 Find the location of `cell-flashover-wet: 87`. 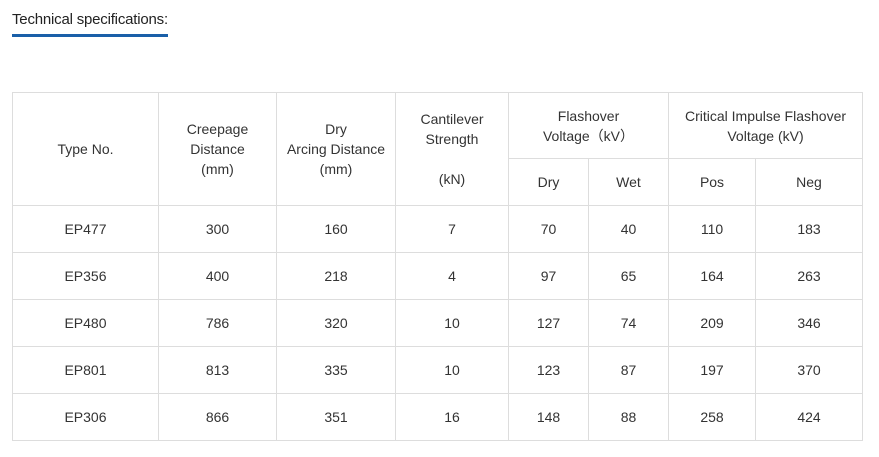

cell-flashover-wet: 87 is located at coordinates (628, 370).